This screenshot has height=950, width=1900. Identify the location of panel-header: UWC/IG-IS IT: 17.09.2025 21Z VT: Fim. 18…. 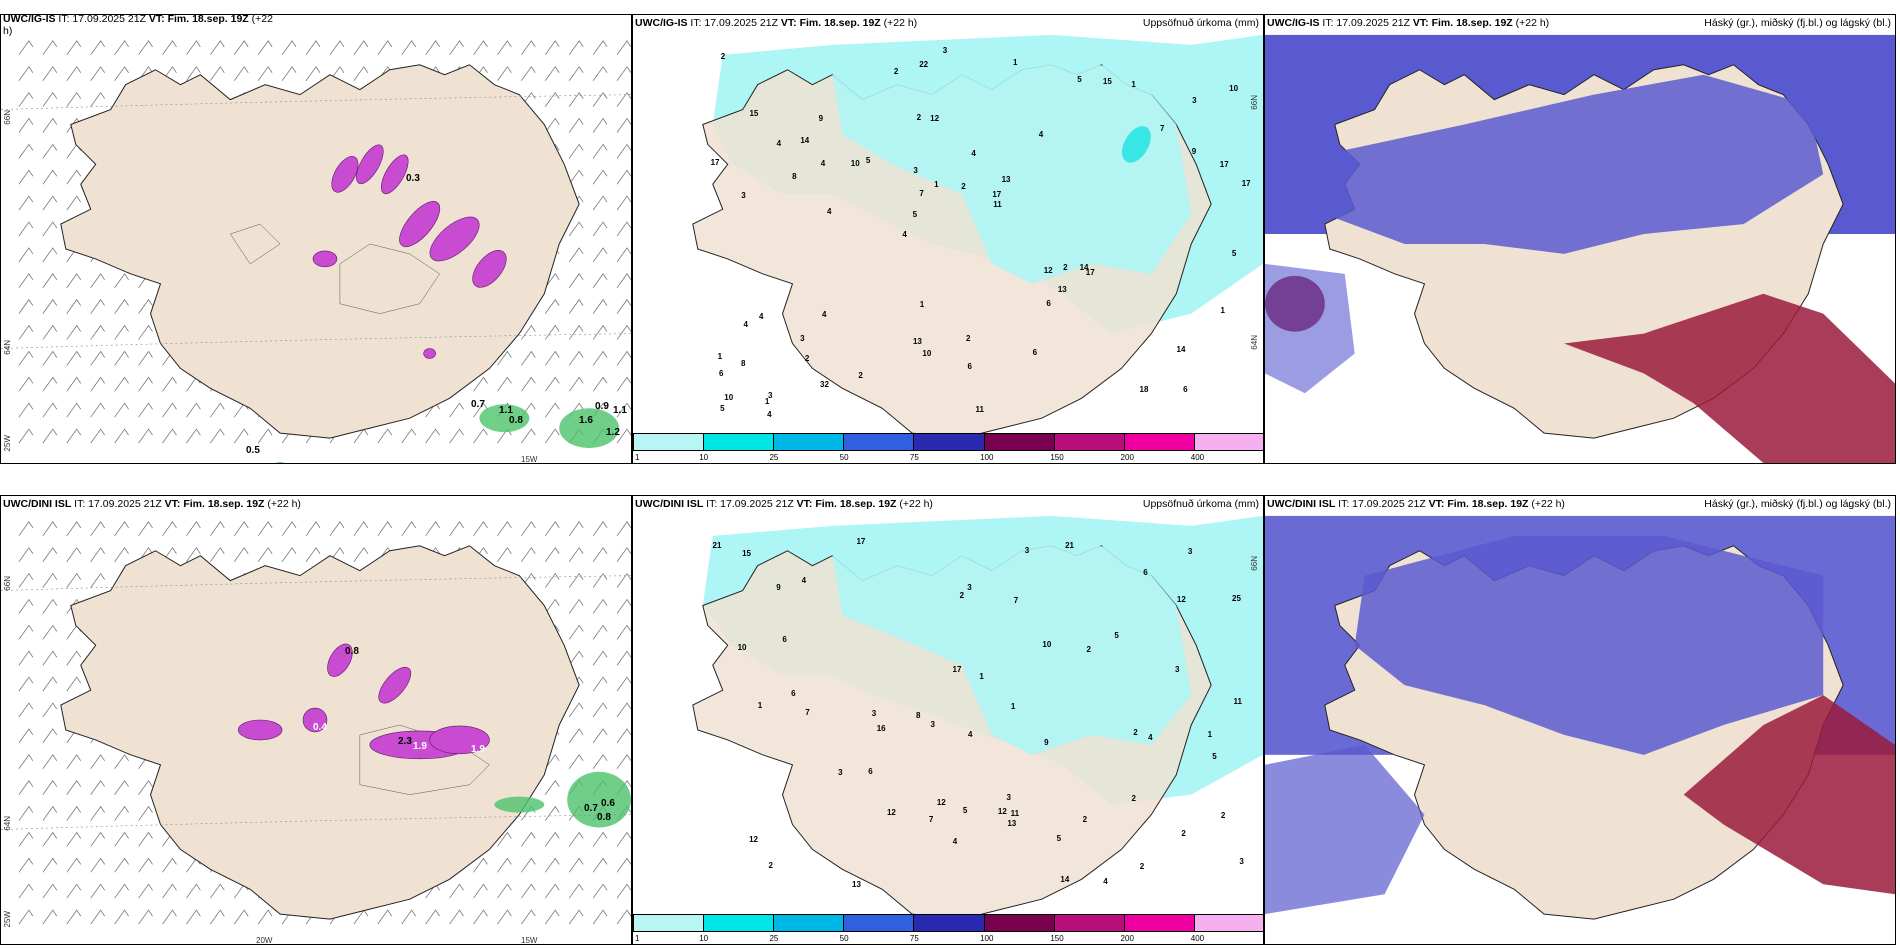
(1579, 25).